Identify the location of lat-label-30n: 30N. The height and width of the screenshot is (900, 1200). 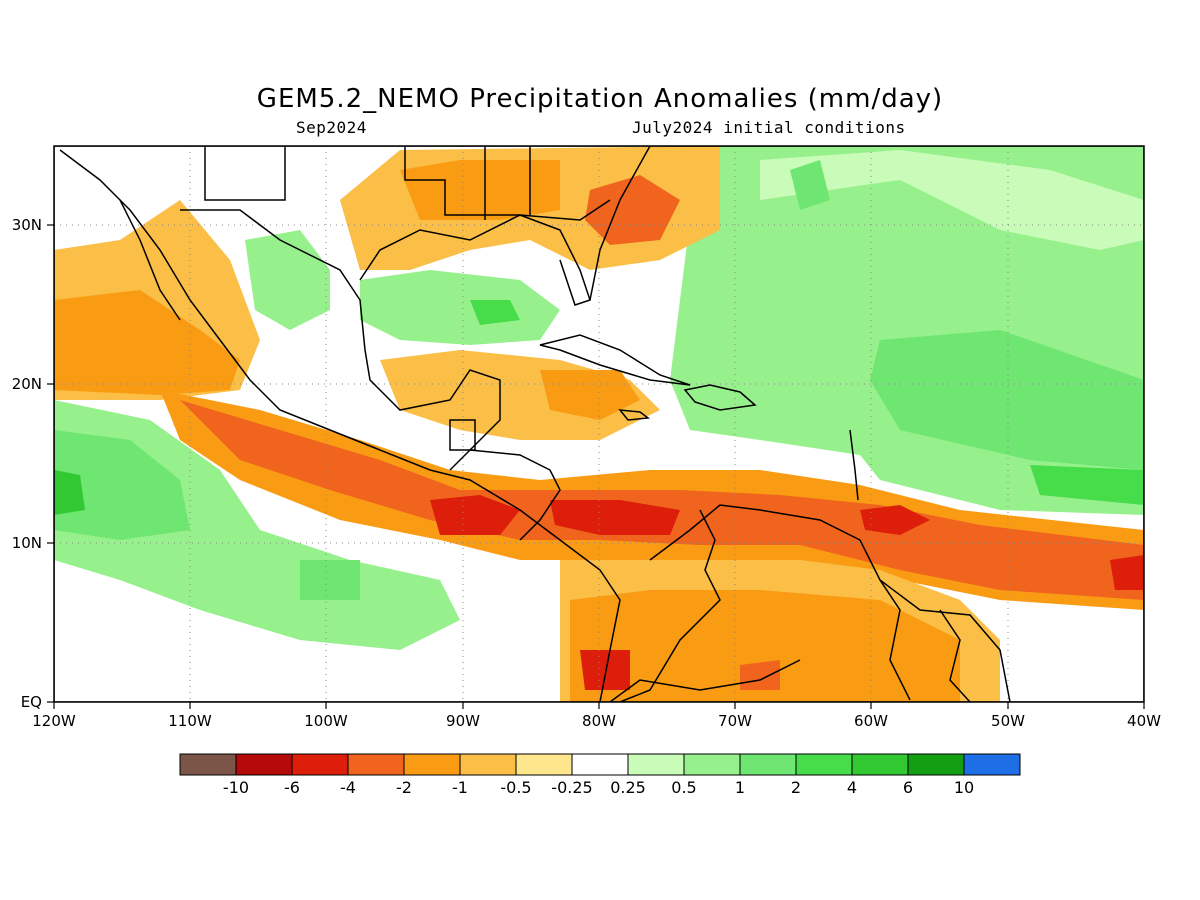
(27, 225).